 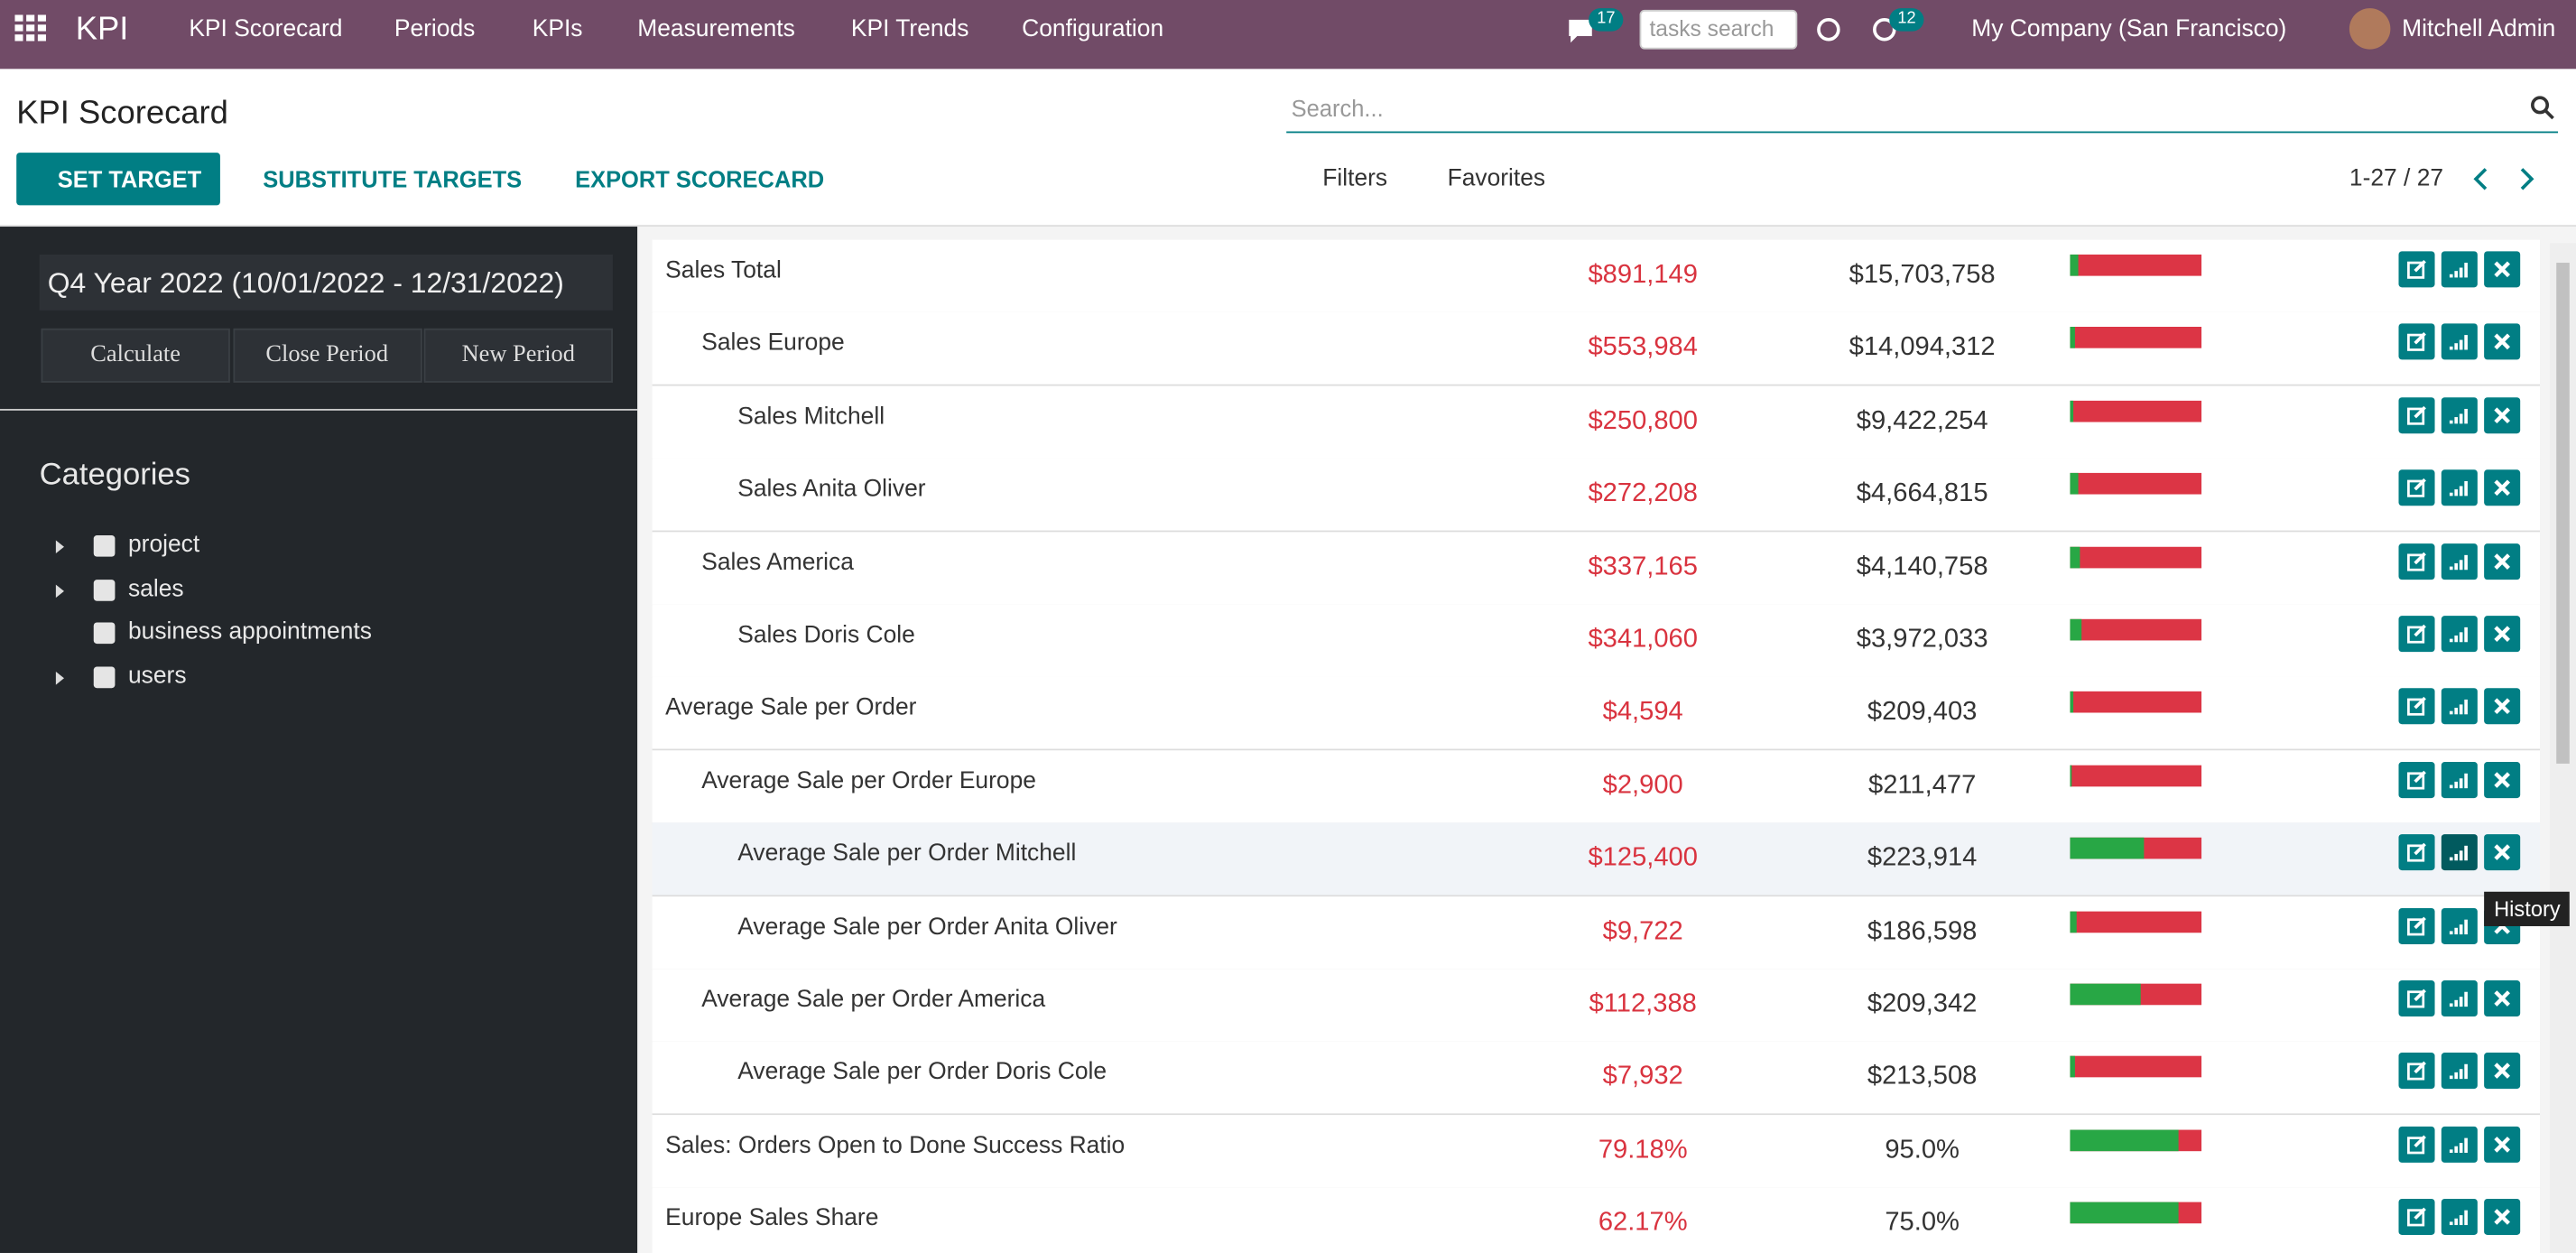 What do you see at coordinates (2136, 849) in the screenshot?
I see `progress-bar` at bounding box center [2136, 849].